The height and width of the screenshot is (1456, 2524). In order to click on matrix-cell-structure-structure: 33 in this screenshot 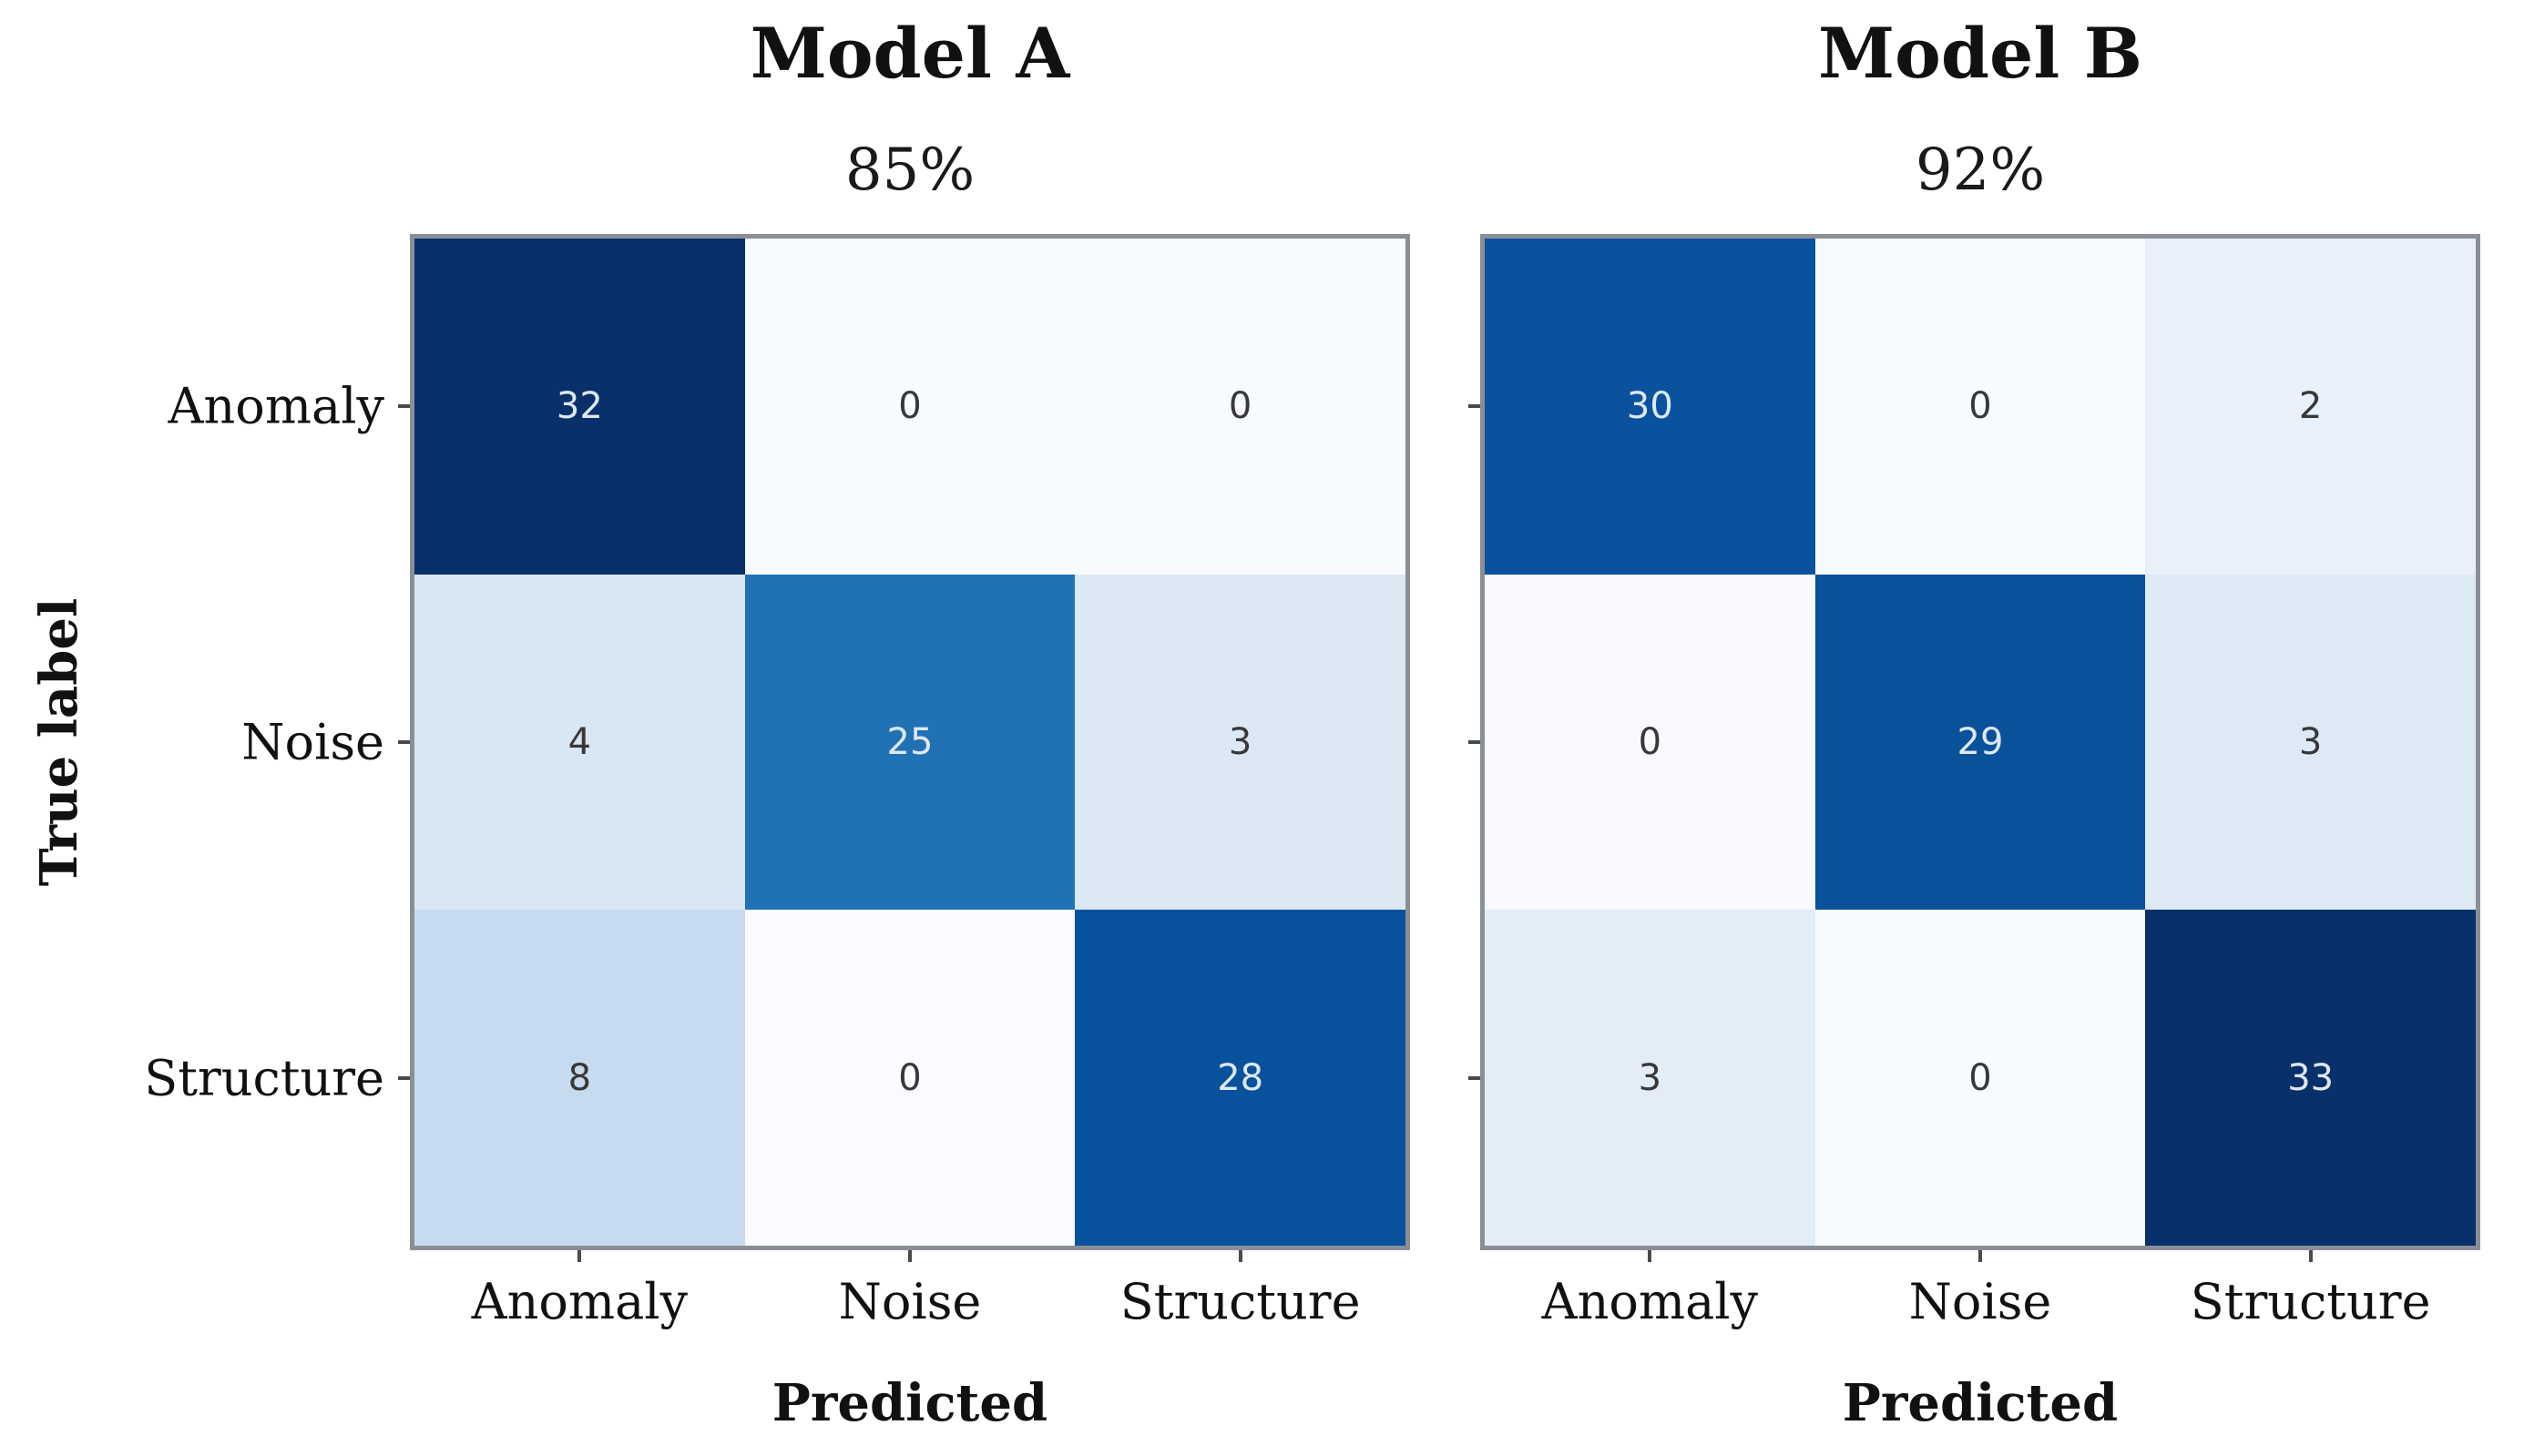, I will do `click(2311, 1078)`.